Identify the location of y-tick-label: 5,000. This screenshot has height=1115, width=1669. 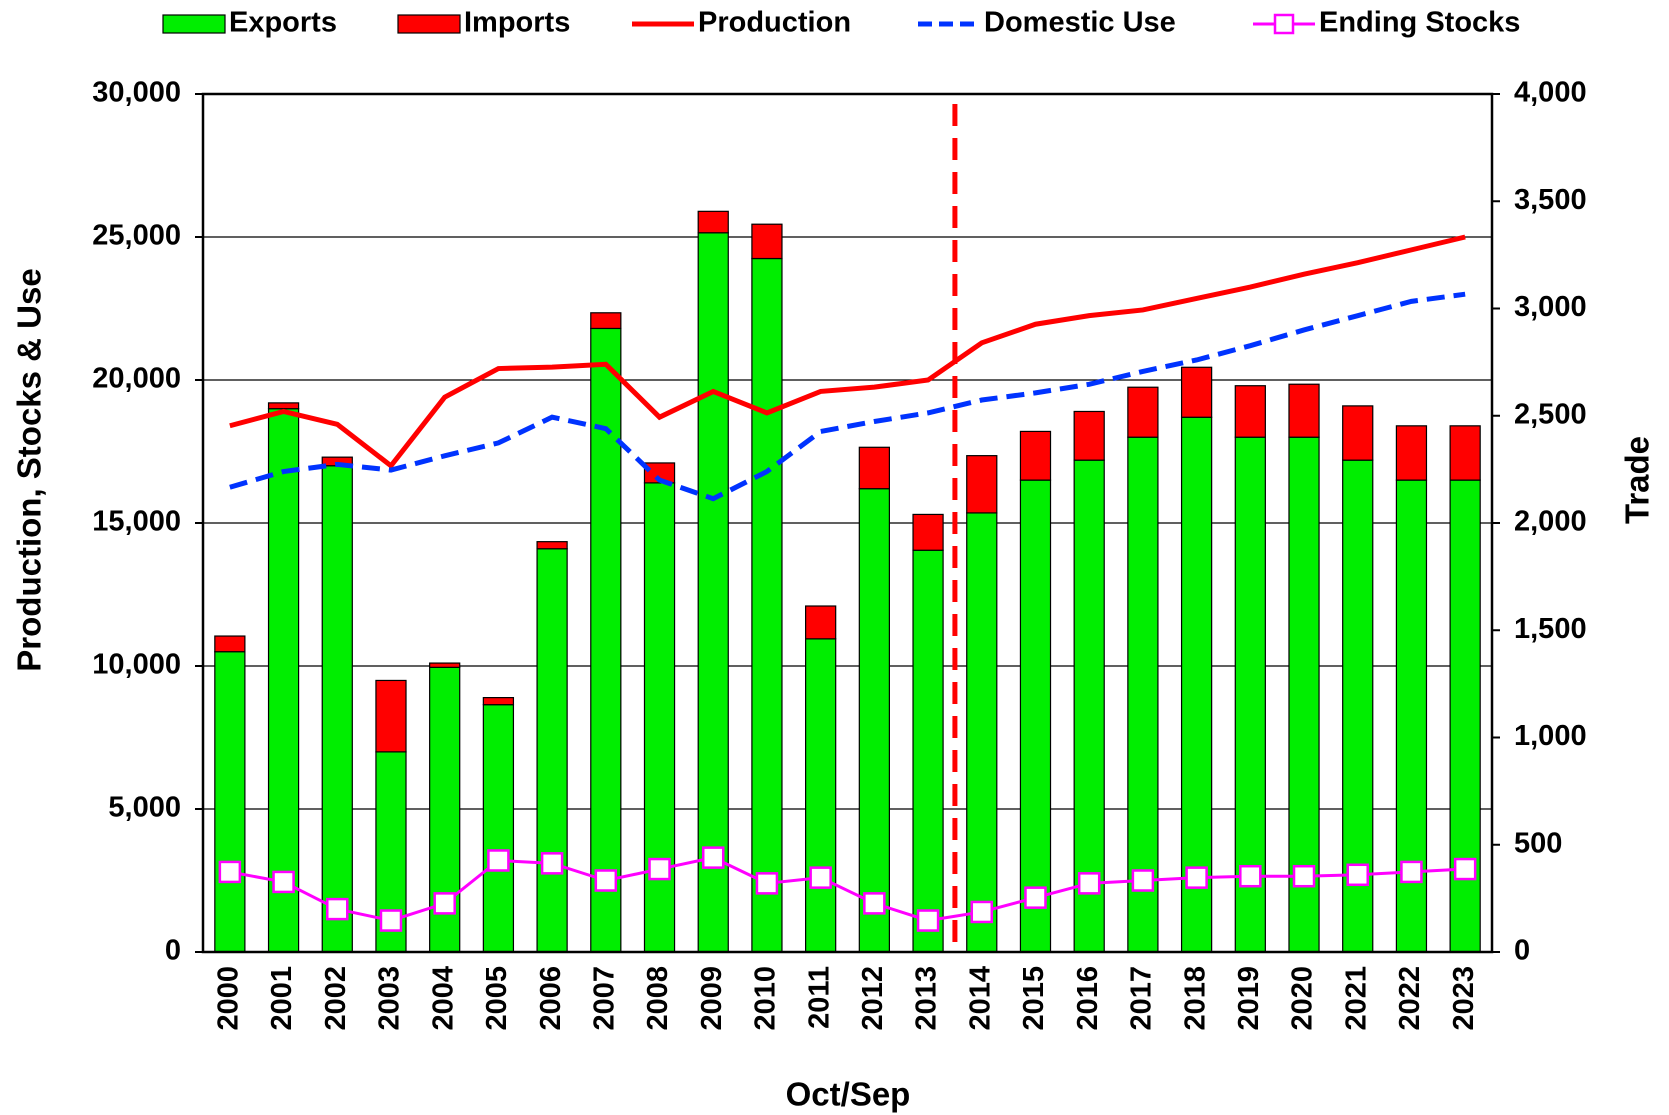
(144, 808).